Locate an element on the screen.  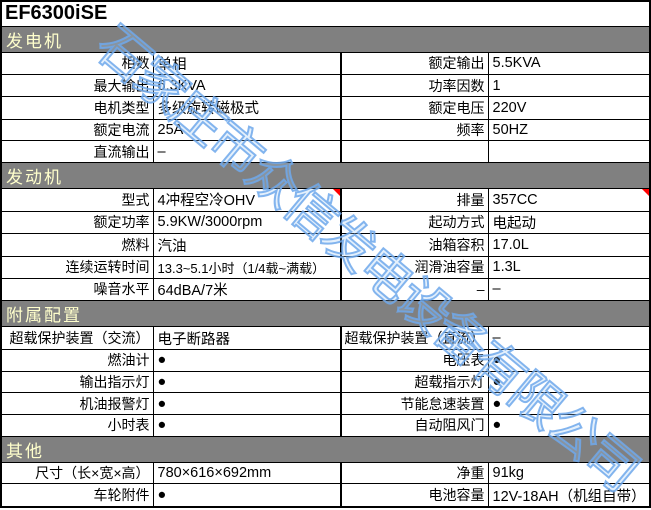
spec-value: 6.3KVA is located at coordinates (247, 85).